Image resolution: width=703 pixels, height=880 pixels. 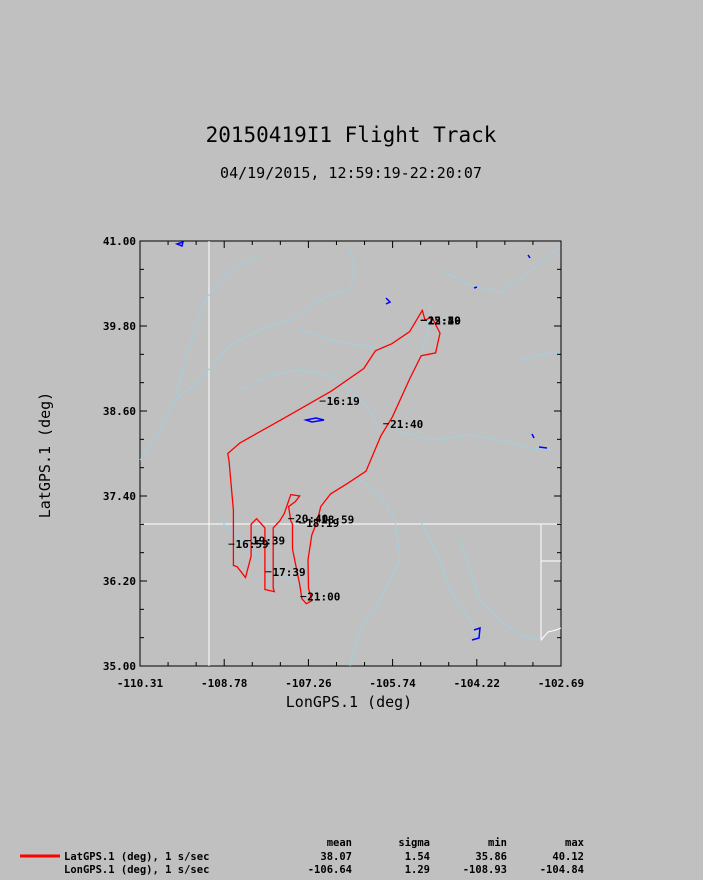 I want to click on flight-track-line, so click(x=334, y=456).